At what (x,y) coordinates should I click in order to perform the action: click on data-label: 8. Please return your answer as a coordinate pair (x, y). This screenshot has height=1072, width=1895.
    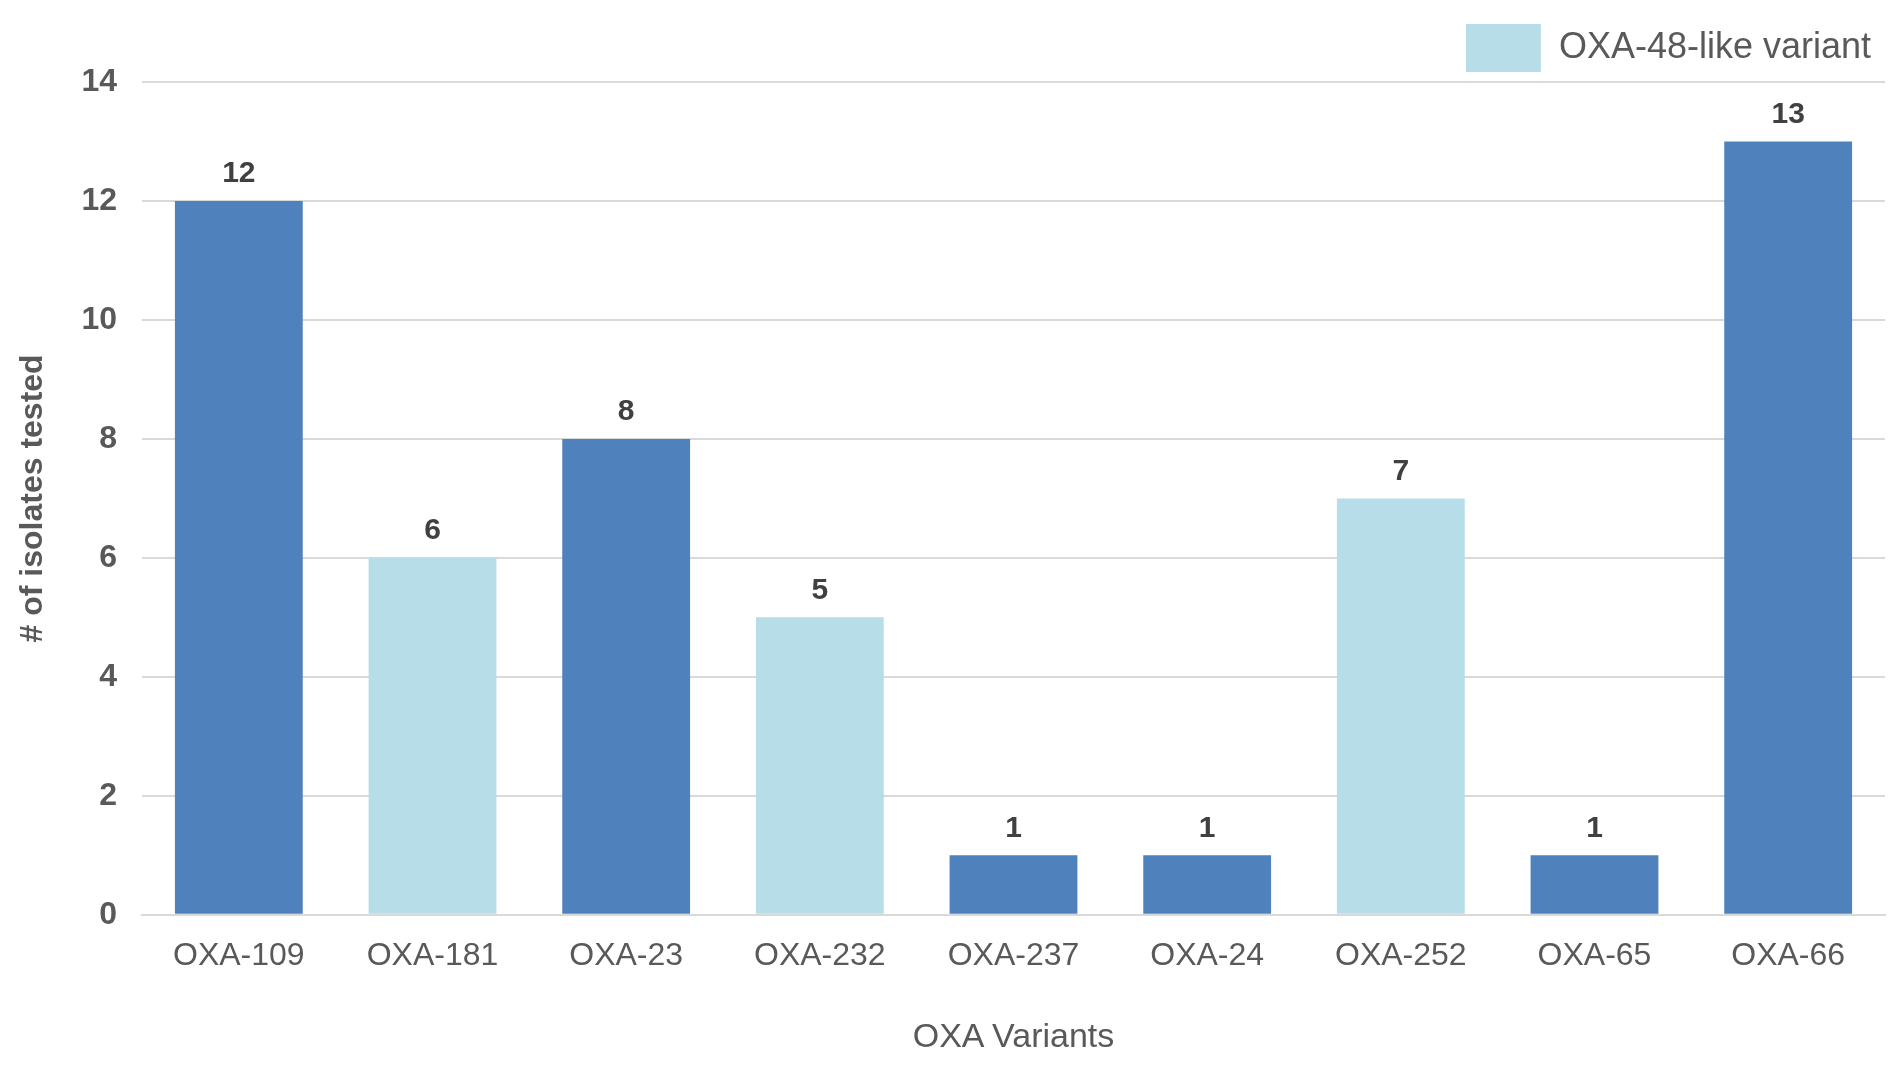
    Looking at the image, I should click on (626, 410).